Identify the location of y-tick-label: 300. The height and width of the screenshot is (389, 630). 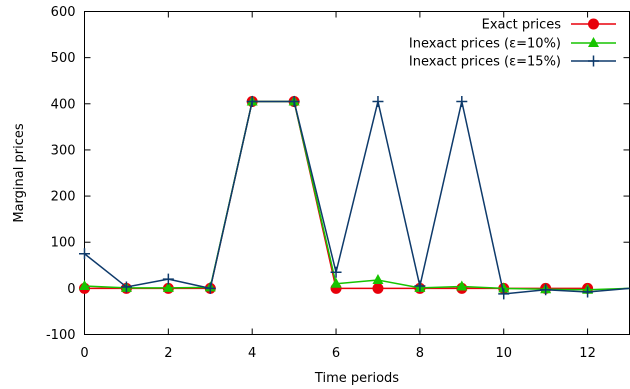
(63, 150).